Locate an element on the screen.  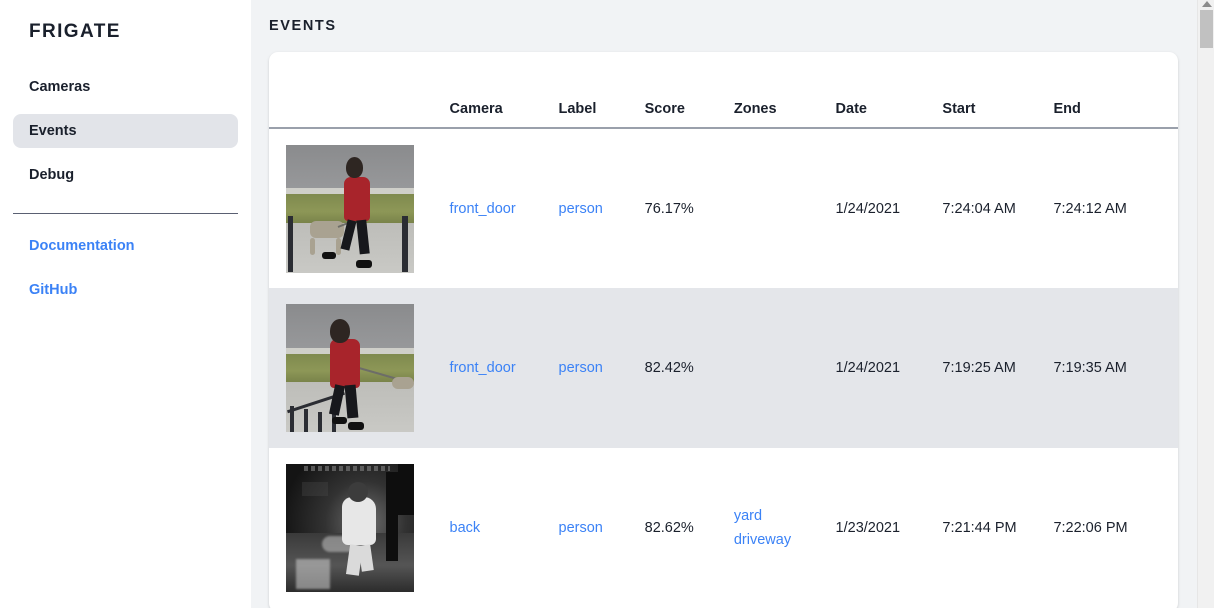
event-end: 7:24:12 AM is located at coordinates (1090, 208).